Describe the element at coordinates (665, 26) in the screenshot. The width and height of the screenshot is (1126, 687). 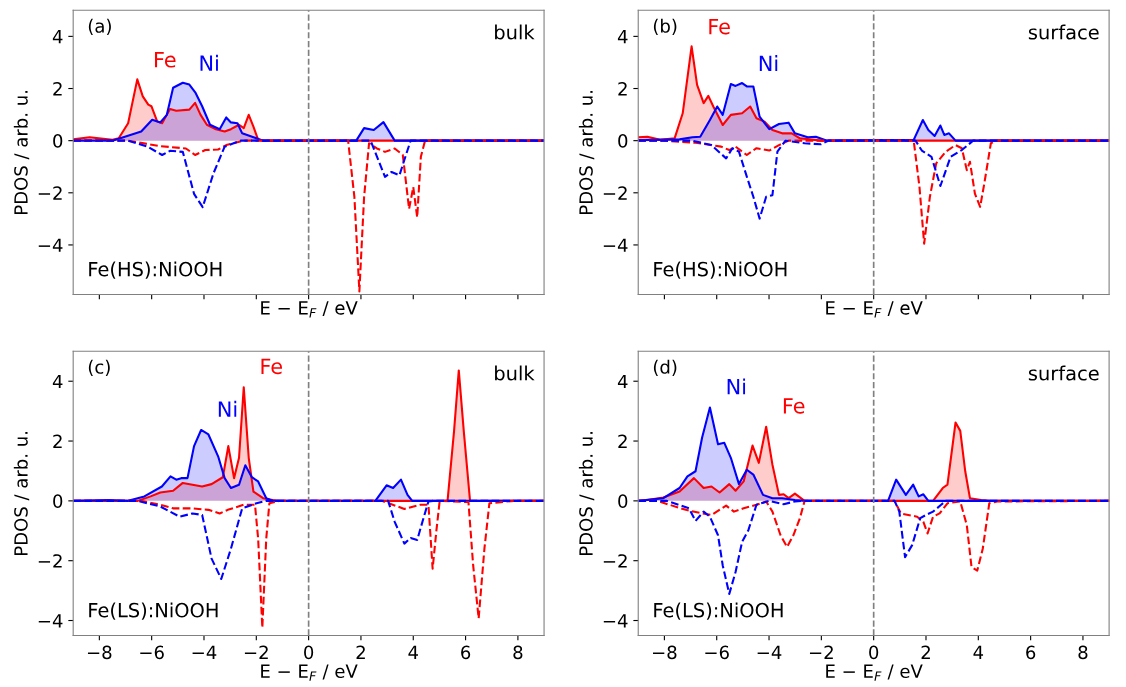
I see `annotation: (b)` at that location.